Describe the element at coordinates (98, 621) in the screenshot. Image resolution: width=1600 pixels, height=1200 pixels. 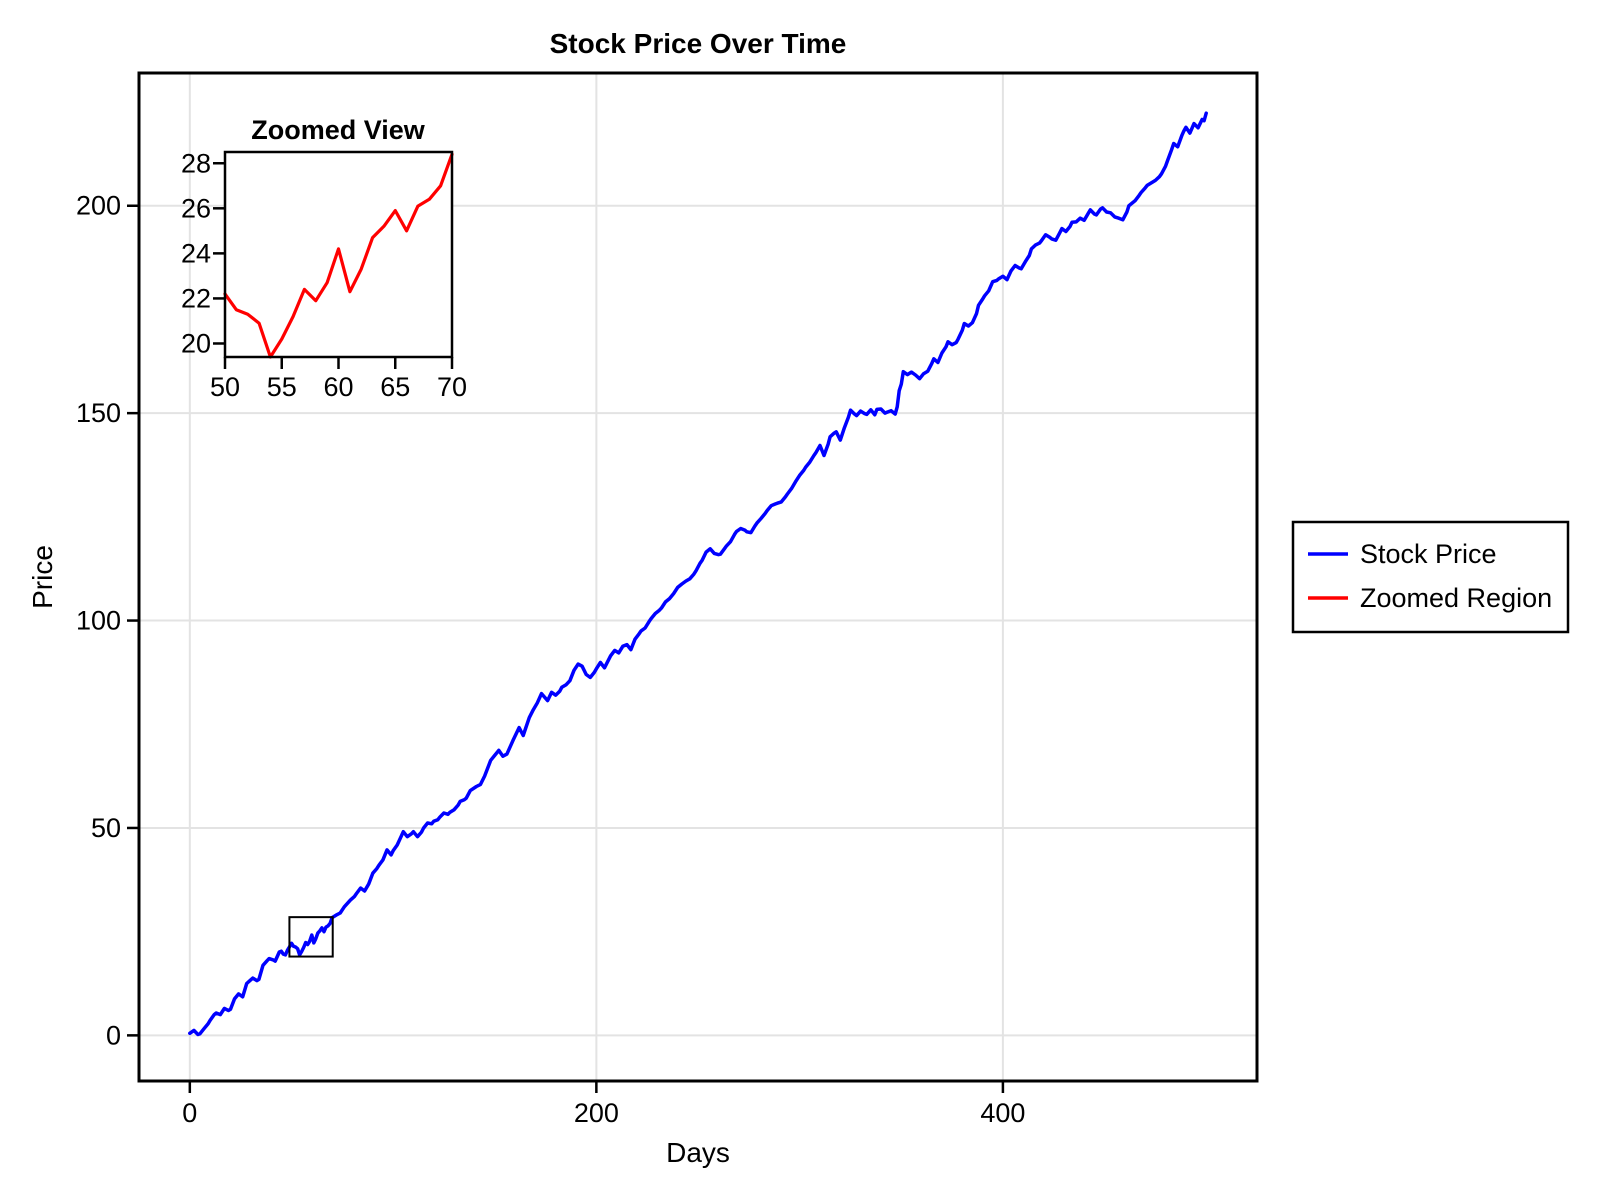
I see `y-tick-label: 100` at that location.